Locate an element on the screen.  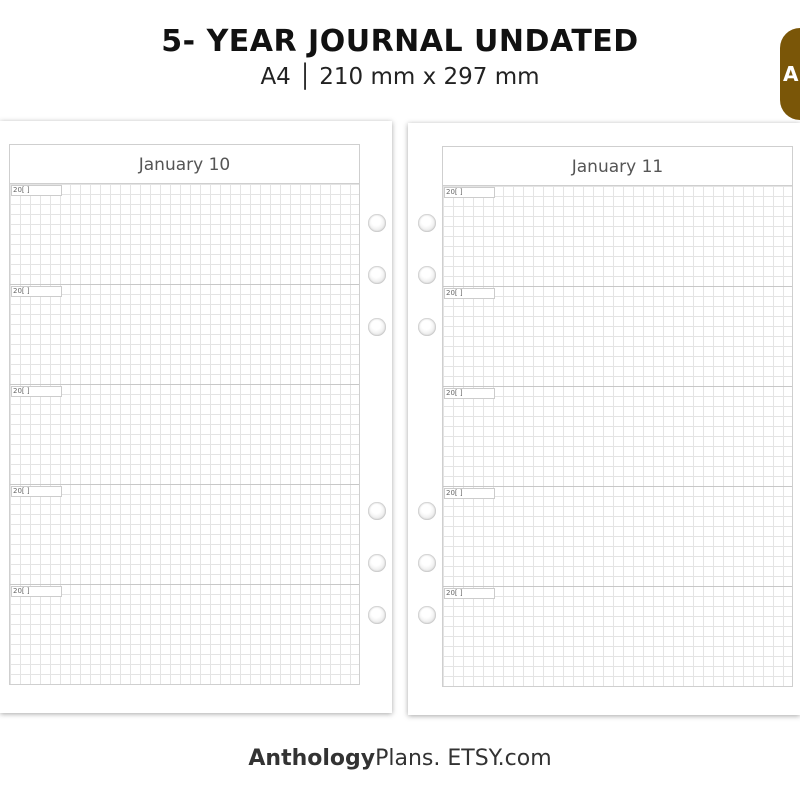
brand-bold: Anthology is located at coordinates (312, 758).